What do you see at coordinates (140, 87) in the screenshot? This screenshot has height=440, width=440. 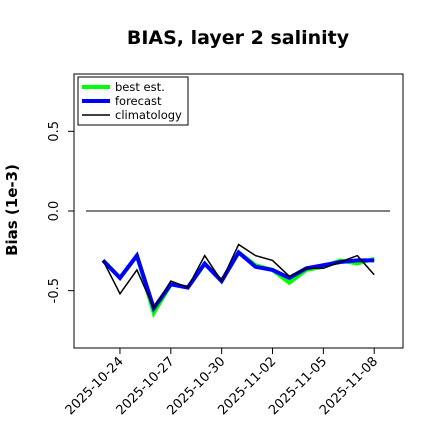 I see `legend-label-best-est: best est.` at bounding box center [140, 87].